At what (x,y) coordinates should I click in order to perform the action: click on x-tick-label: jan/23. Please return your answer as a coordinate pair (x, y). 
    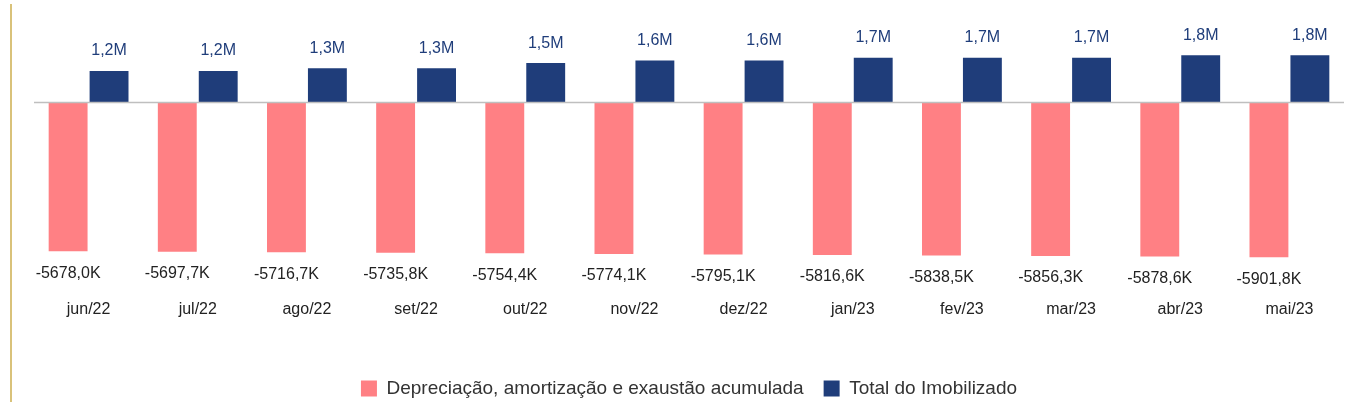
    Looking at the image, I should click on (852, 308).